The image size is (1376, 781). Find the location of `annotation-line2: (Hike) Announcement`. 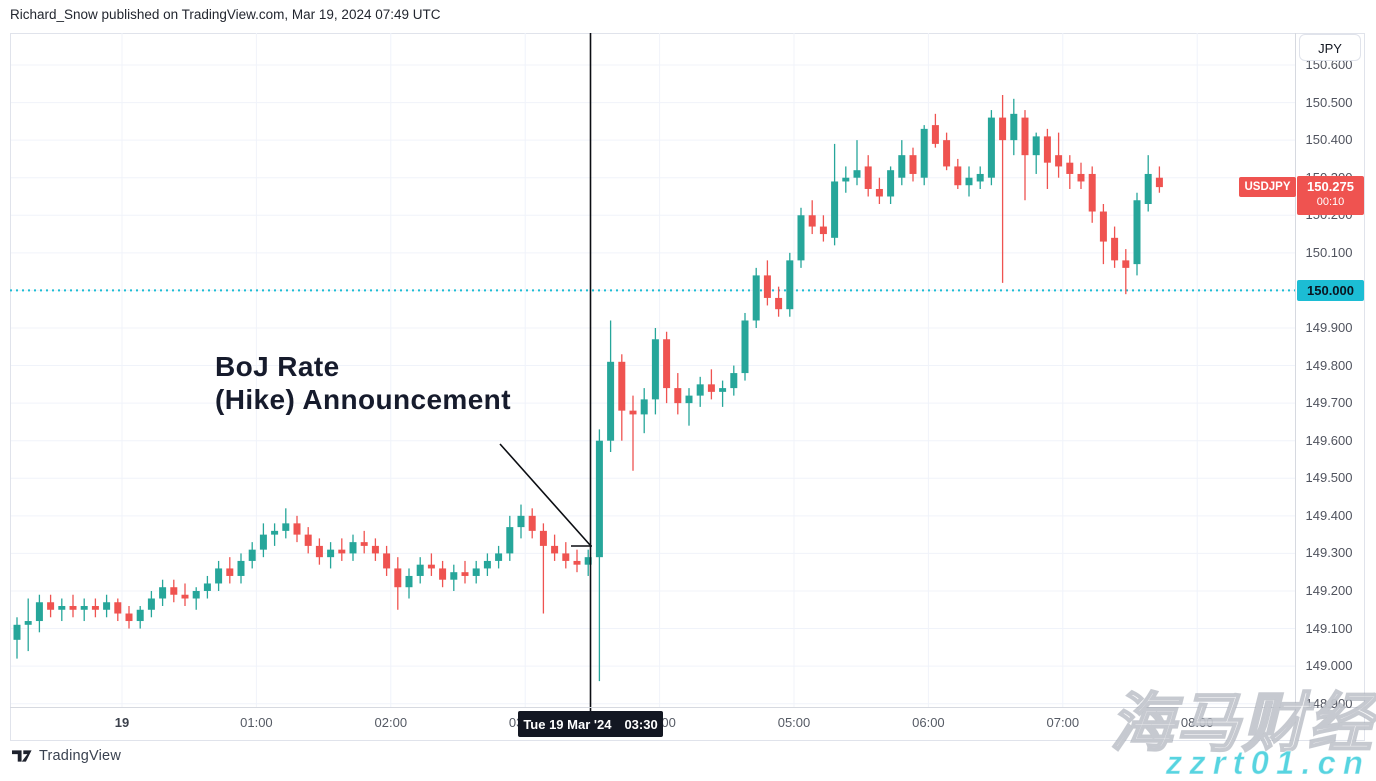

annotation-line2: (Hike) Announcement is located at coordinates (363, 399).